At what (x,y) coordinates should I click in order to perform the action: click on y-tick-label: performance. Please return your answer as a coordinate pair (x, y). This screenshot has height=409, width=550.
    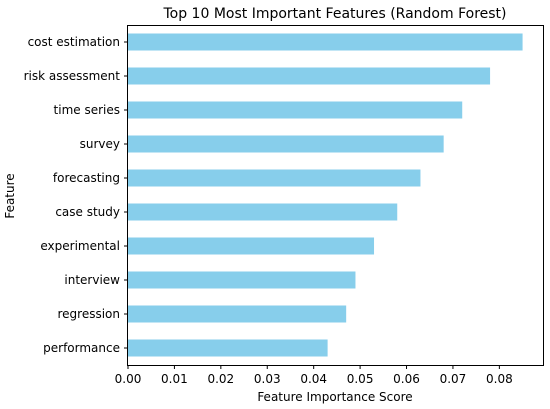
    Looking at the image, I should click on (81, 348).